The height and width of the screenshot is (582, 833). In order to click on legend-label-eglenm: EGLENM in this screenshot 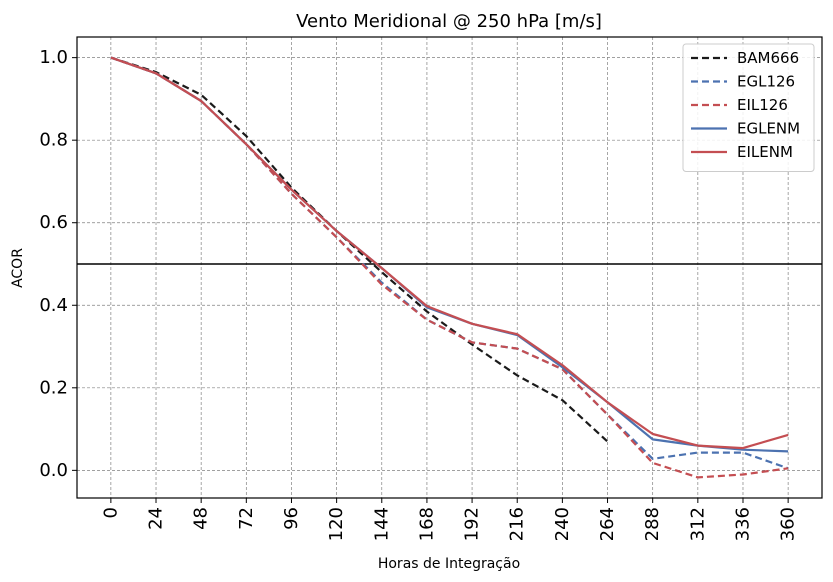, I will do `click(768, 129)`.